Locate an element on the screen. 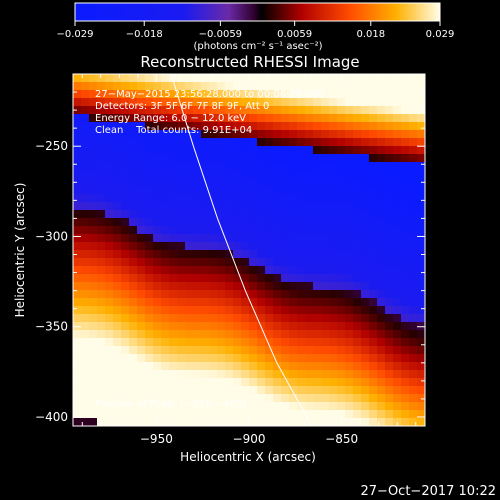 Image resolution: width=500 pixels, height=500 pixels. chart-title: Reconstructed RHESSI Image is located at coordinates (249, 62).